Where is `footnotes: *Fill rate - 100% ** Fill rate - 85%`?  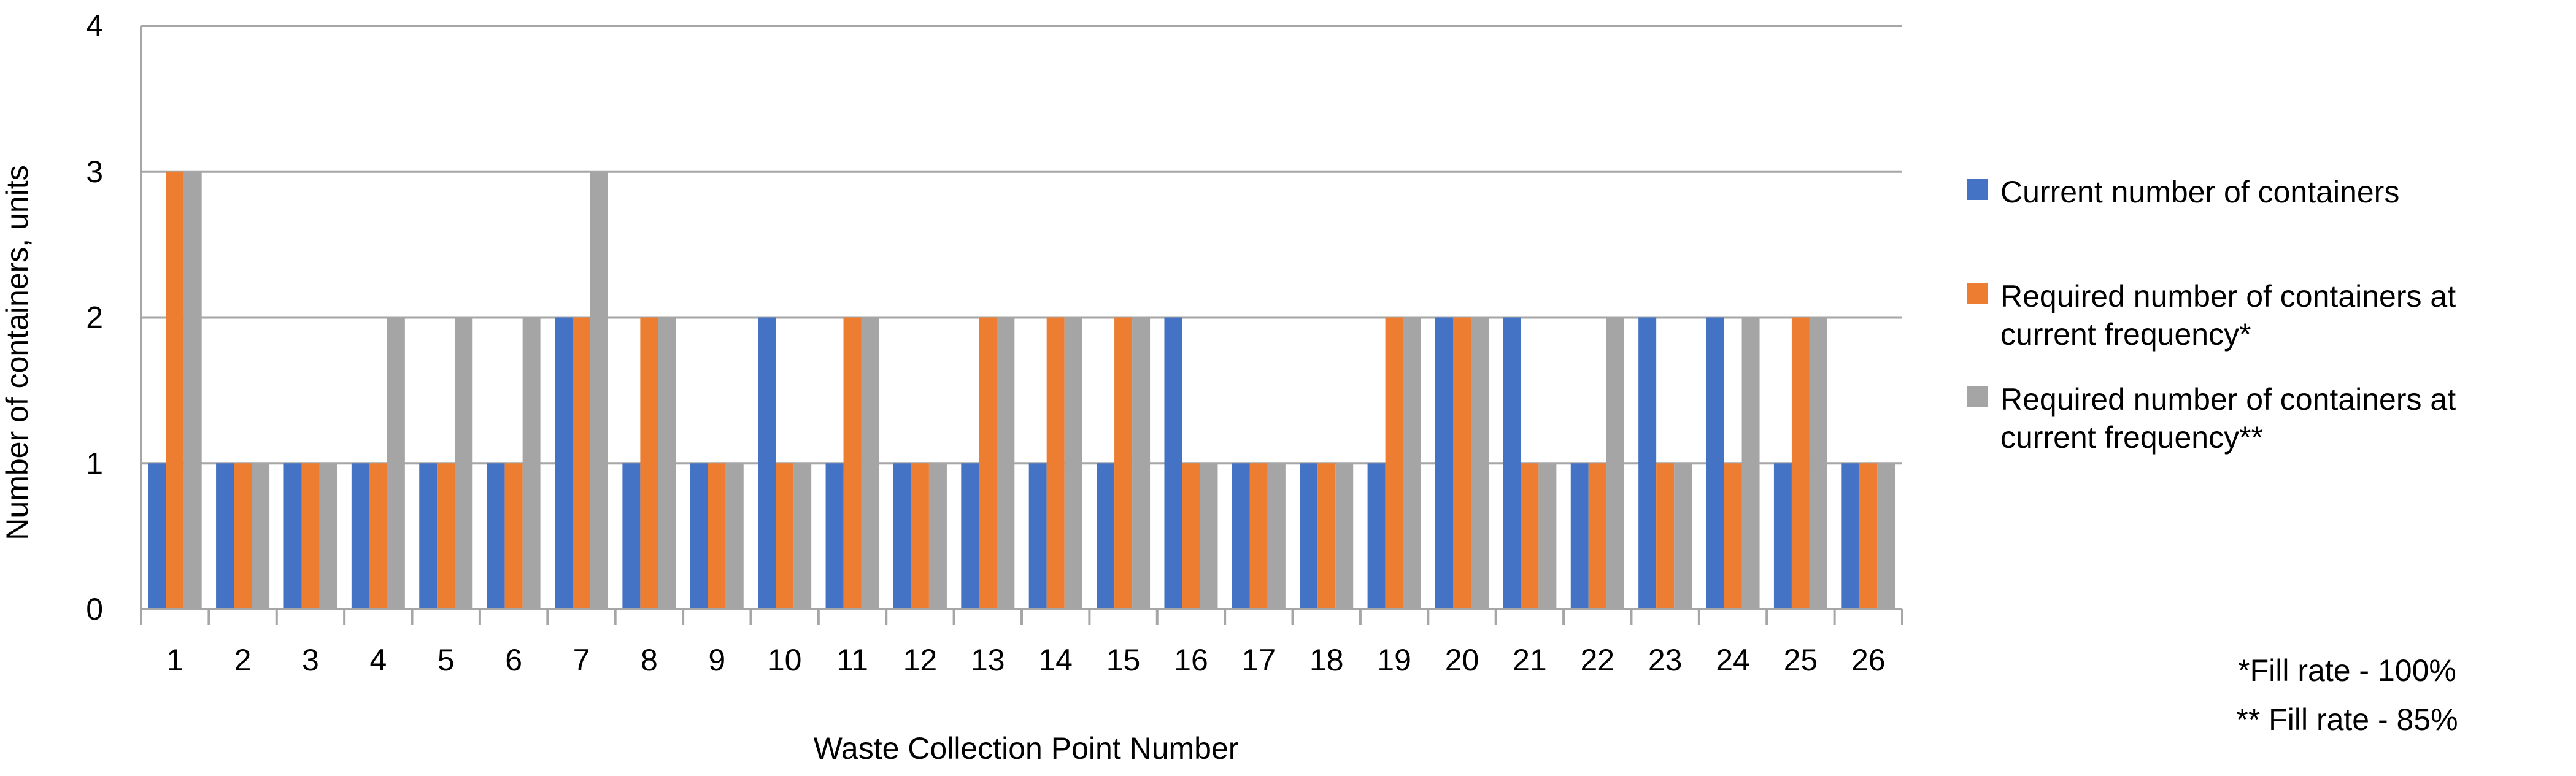 footnotes: *Fill rate - 100% ** Fill rate - 85% is located at coordinates (2347, 695).